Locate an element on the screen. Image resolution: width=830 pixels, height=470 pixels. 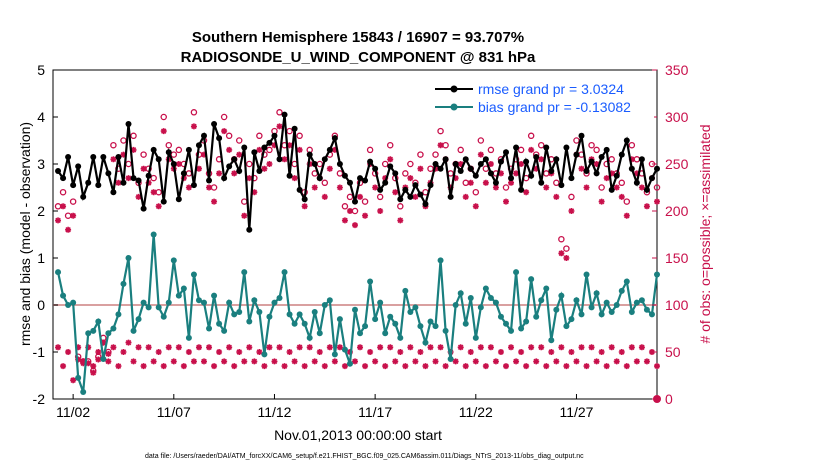
y-right-tick-label: 0 is located at coordinates (669, 399).